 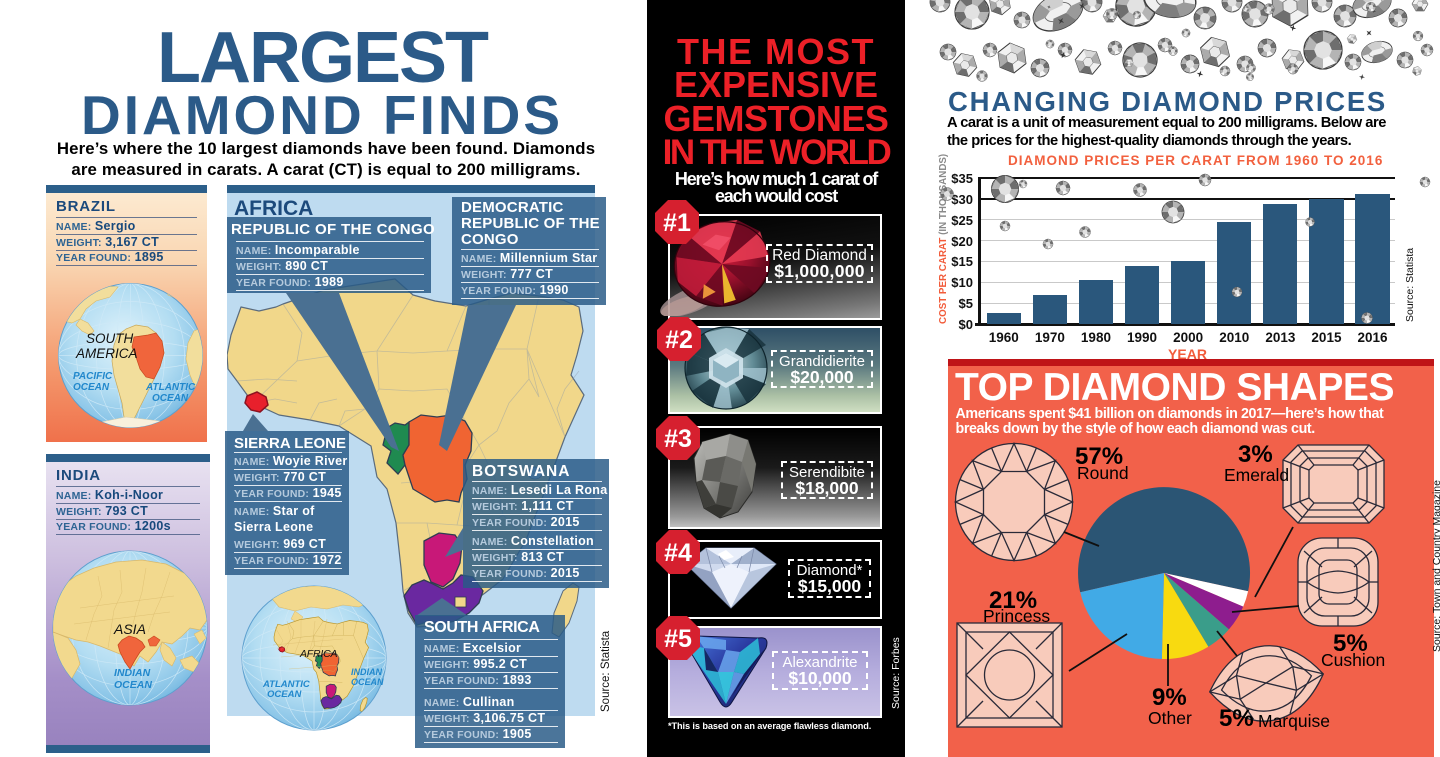 What do you see at coordinates (677, 223) in the screenshot?
I see `svg-text: #1` at bounding box center [677, 223].